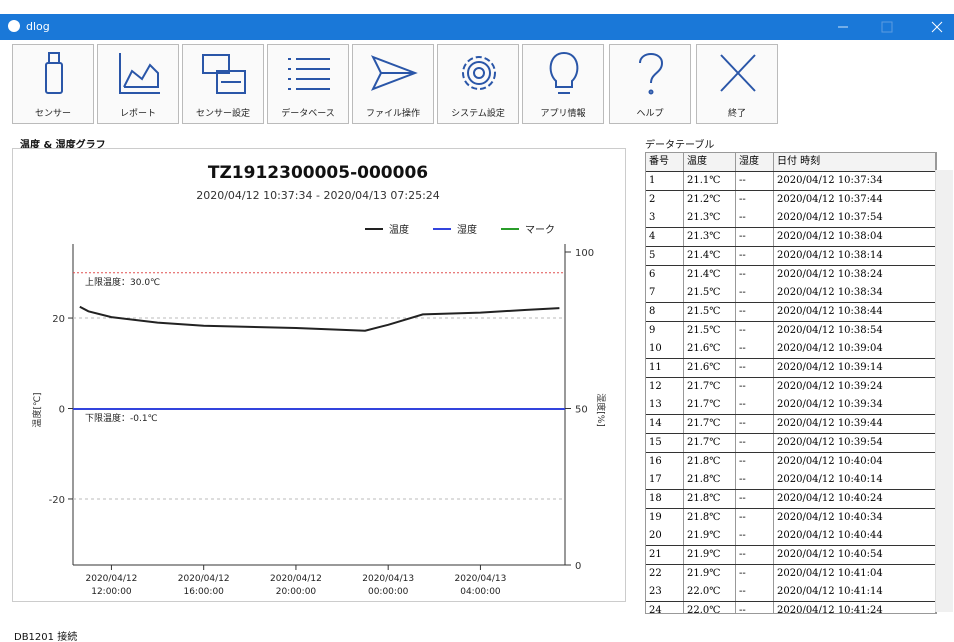 This screenshot has width=954, height=642. I want to click on button-label: ヘルプ, so click(650, 114).